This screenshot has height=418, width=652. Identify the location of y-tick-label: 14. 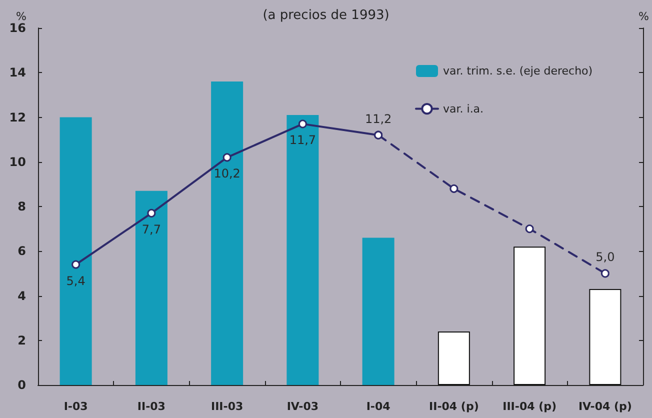
(17, 73).